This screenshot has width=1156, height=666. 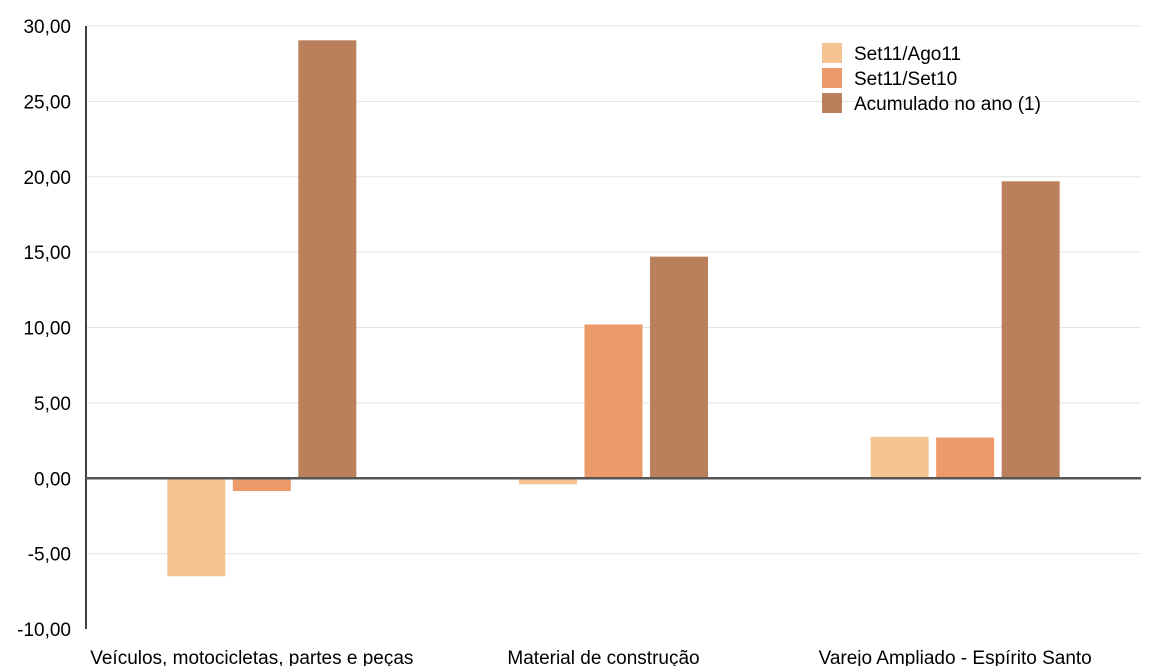 I want to click on y-tick-label: 10,00, so click(x=47, y=329).